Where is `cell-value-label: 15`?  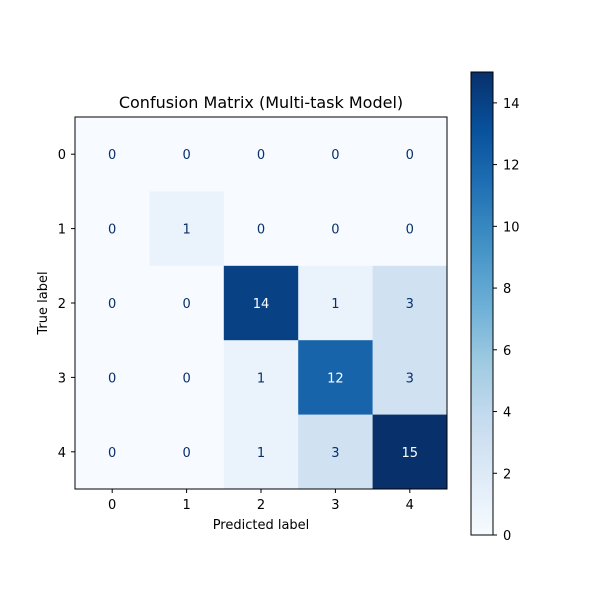
cell-value-label: 15 is located at coordinates (410, 453).